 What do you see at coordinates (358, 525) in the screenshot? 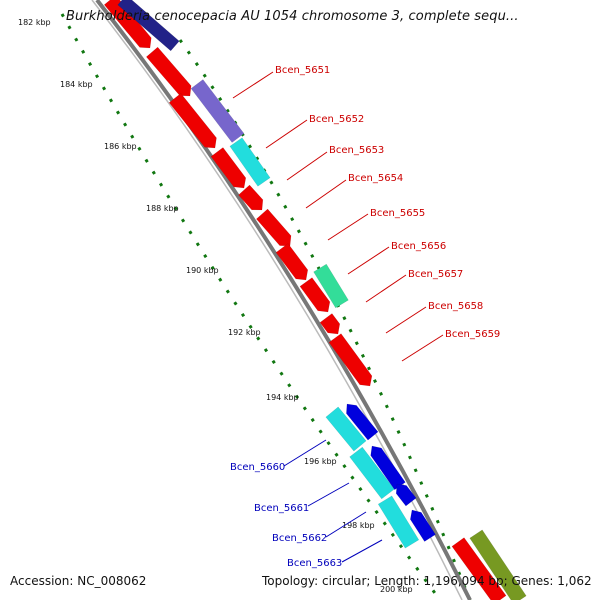
I see `tick-label-198kbp: 198 kbp` at bounding box center [358, 525].